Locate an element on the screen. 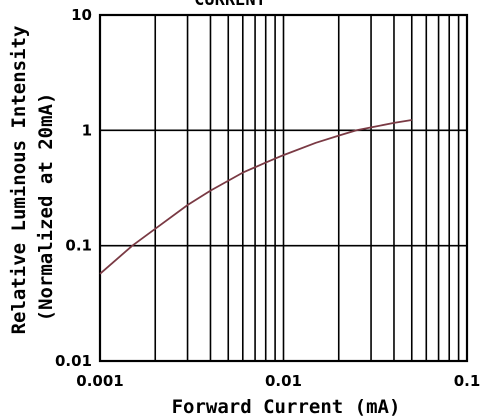  x-axis-label: Forward Current (mA) is located at coordinates (286, 407).